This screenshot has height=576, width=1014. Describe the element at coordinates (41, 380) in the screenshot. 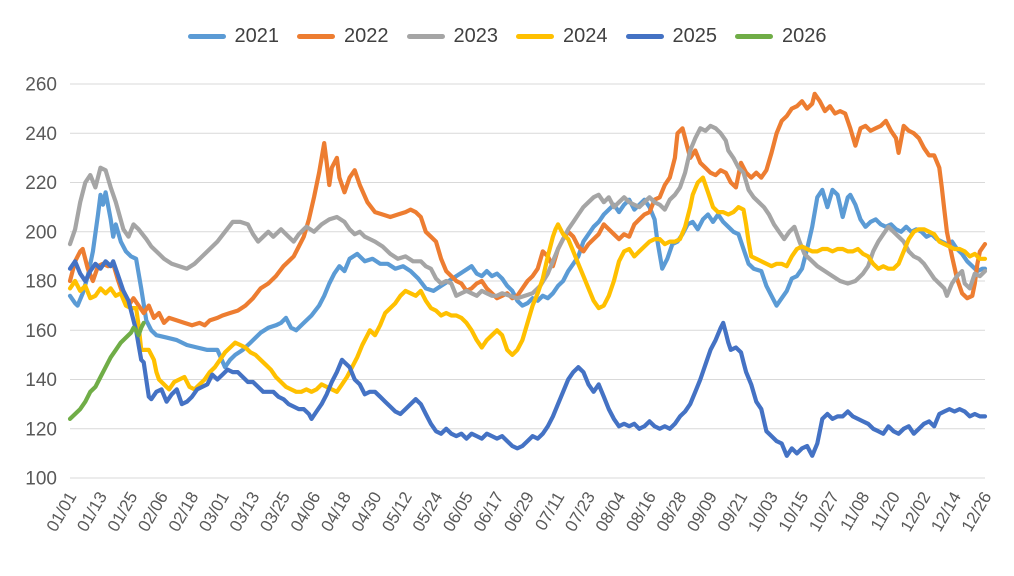

I see `y-tick-label: 140` at that location.